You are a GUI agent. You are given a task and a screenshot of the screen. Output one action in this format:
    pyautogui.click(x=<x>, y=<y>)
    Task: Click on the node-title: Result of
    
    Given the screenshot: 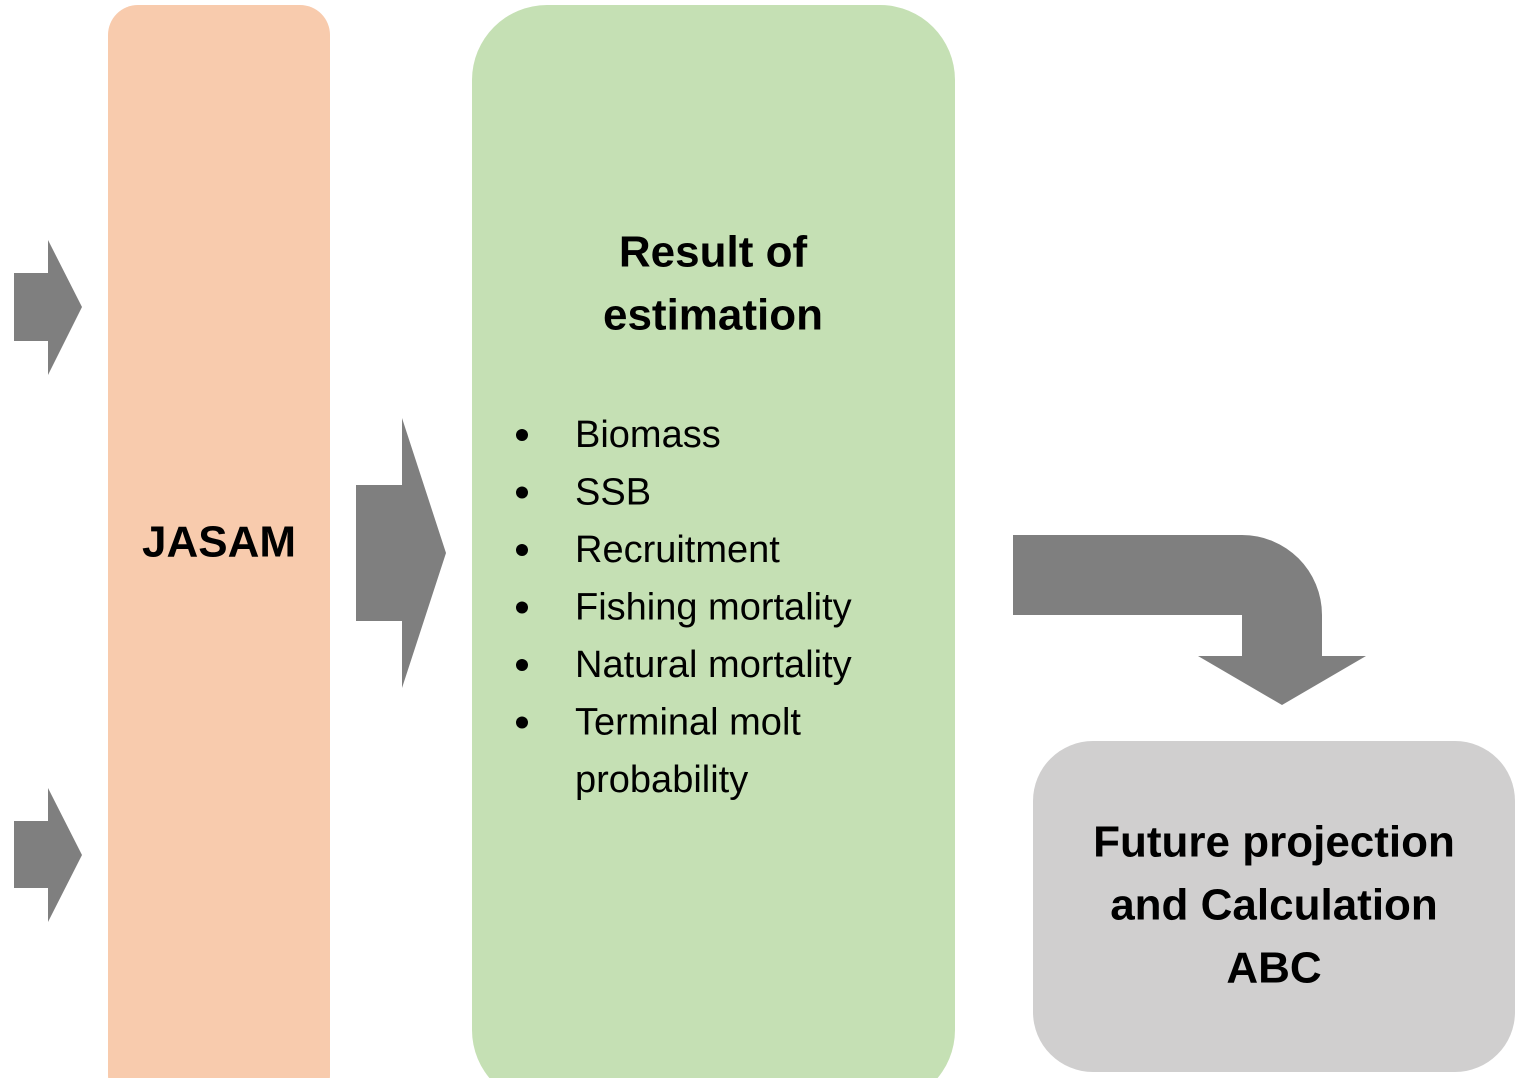 What is the action you would take?
    pyautogui.click(x=713, y=252)
    